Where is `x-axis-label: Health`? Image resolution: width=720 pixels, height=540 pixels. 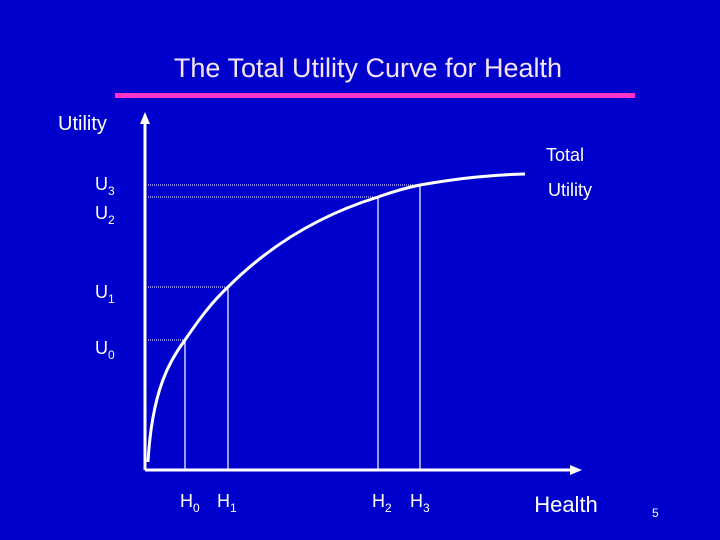
x-axis-label: Health is located at coordinates (566, 504).